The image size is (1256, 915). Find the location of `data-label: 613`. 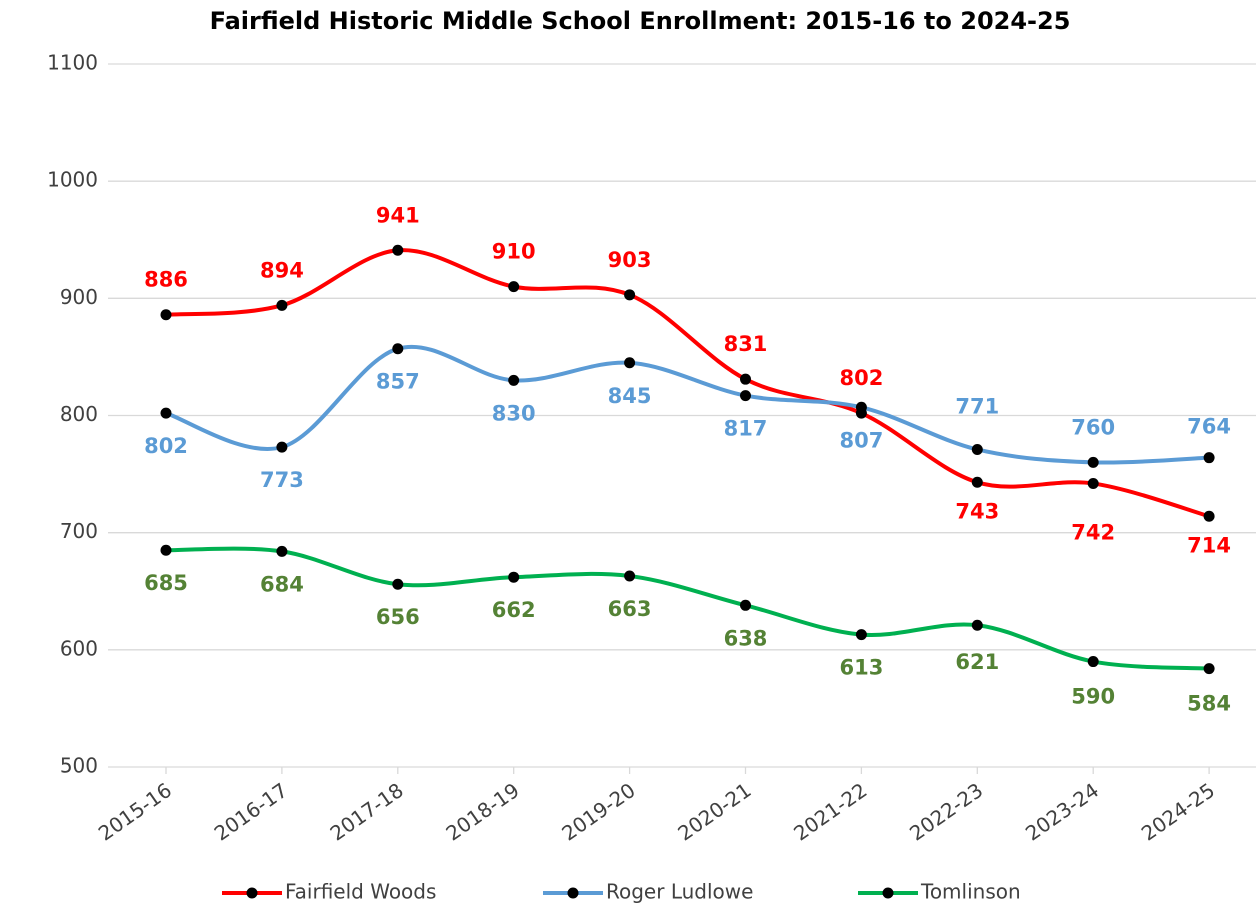

data-label: 613 is located at coordinates (861, 668).